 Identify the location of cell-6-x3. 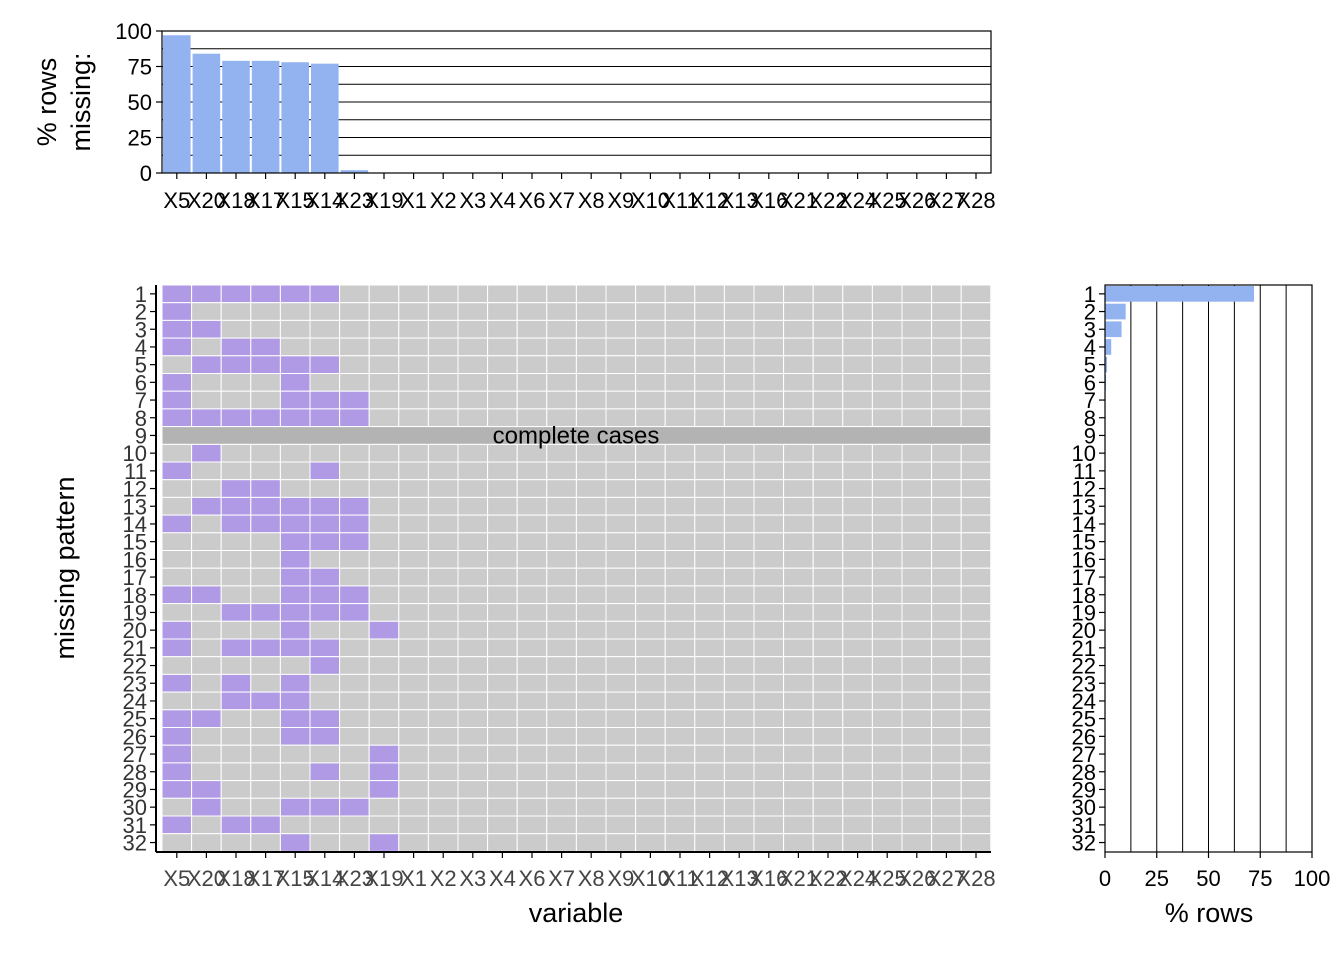
(473, 382).